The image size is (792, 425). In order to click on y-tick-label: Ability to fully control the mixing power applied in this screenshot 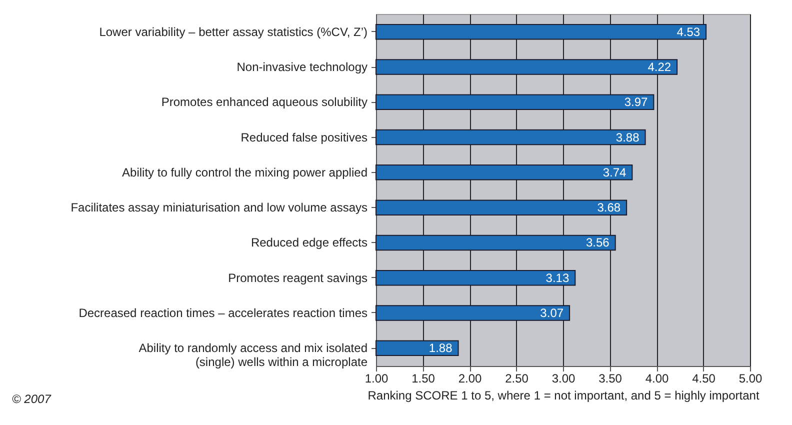, I will do `click(245, 172)`.